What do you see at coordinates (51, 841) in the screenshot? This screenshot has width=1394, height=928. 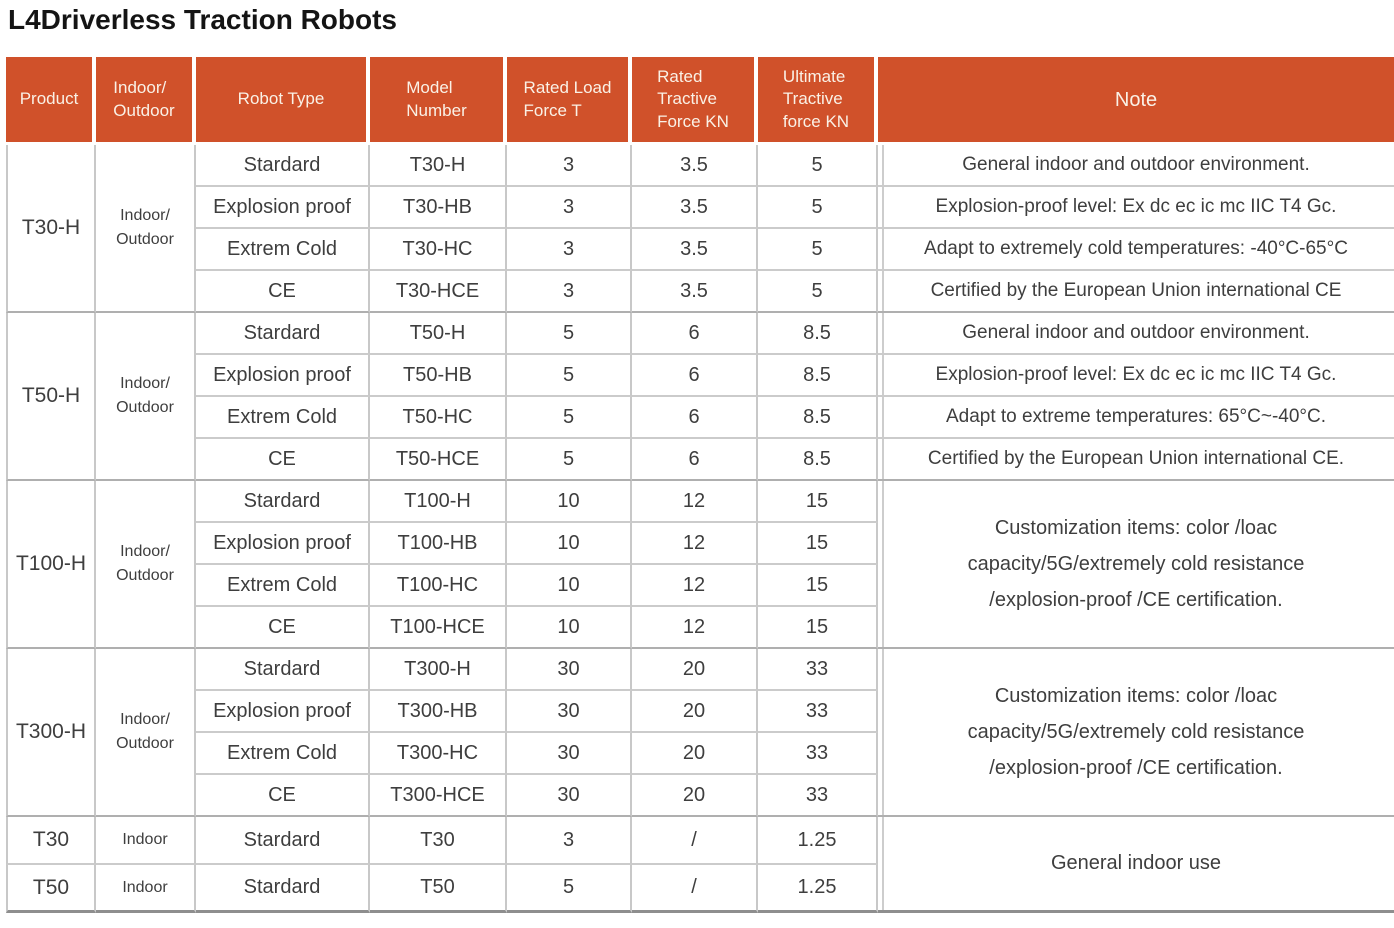 I see `product-cell: T30` at bounding box center [51, 841].